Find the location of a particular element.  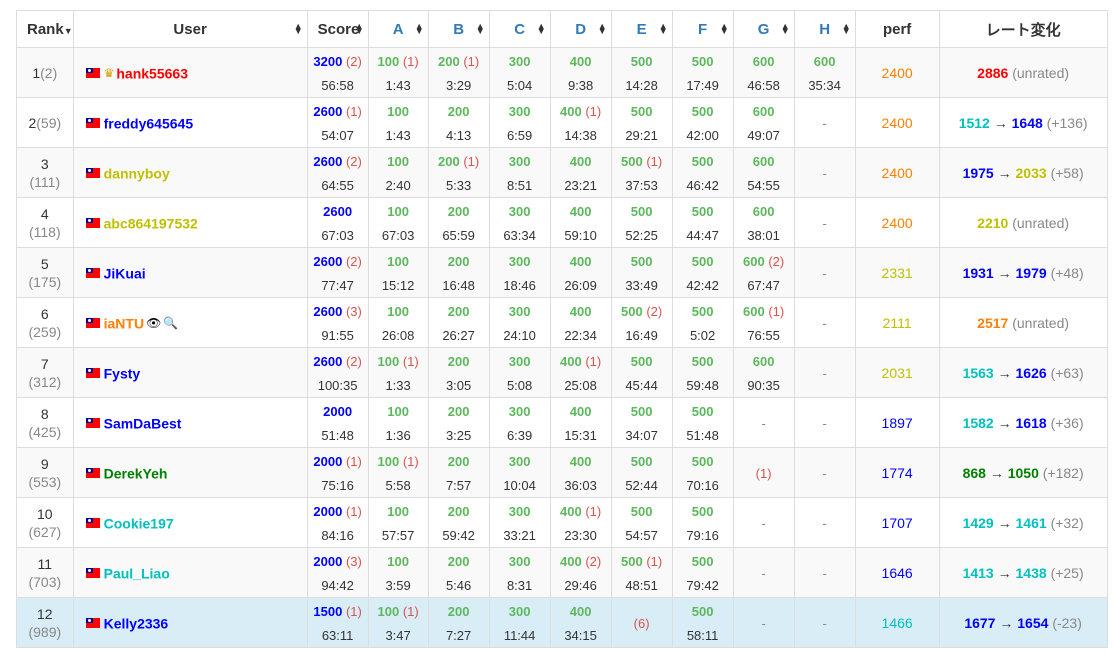

total-score: 1500 (1) is located at coordinates (338, 611).